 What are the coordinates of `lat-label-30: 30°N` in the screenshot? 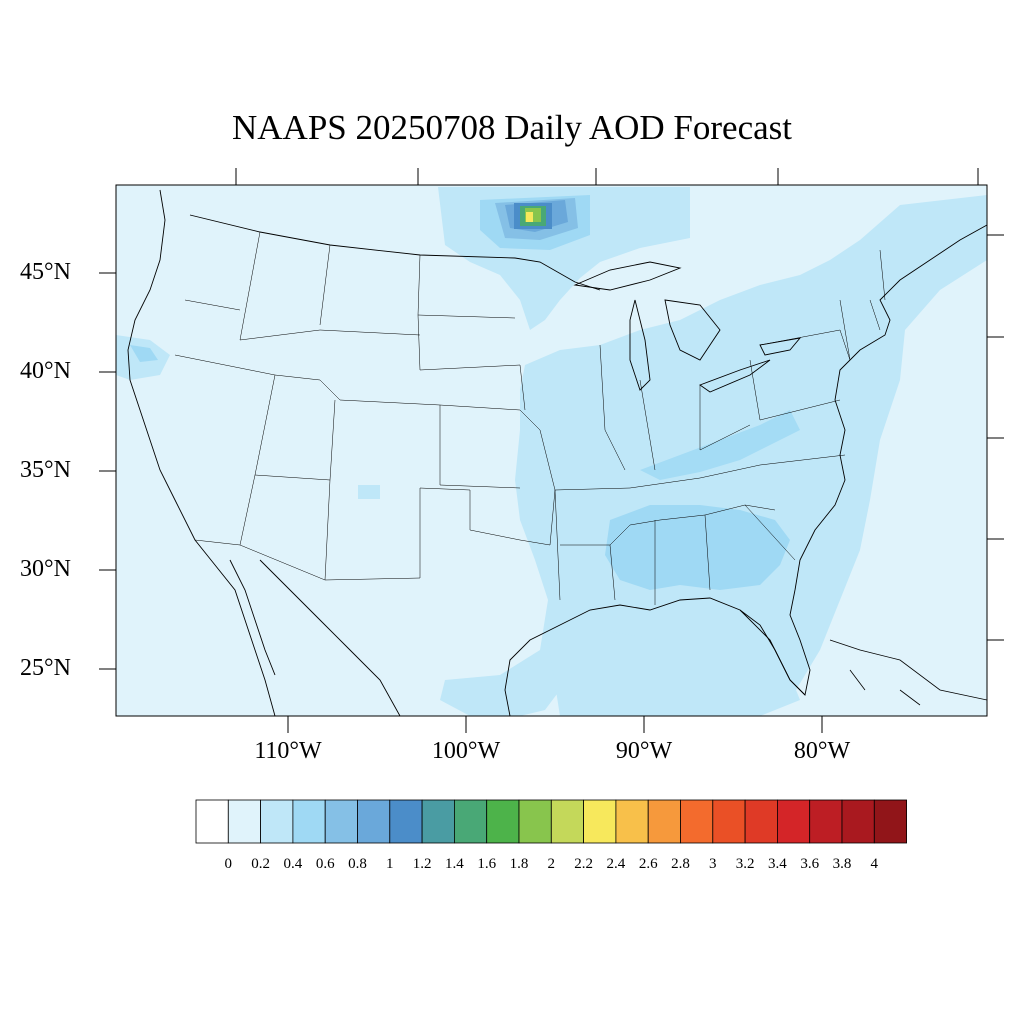 It's located at (45, 569).